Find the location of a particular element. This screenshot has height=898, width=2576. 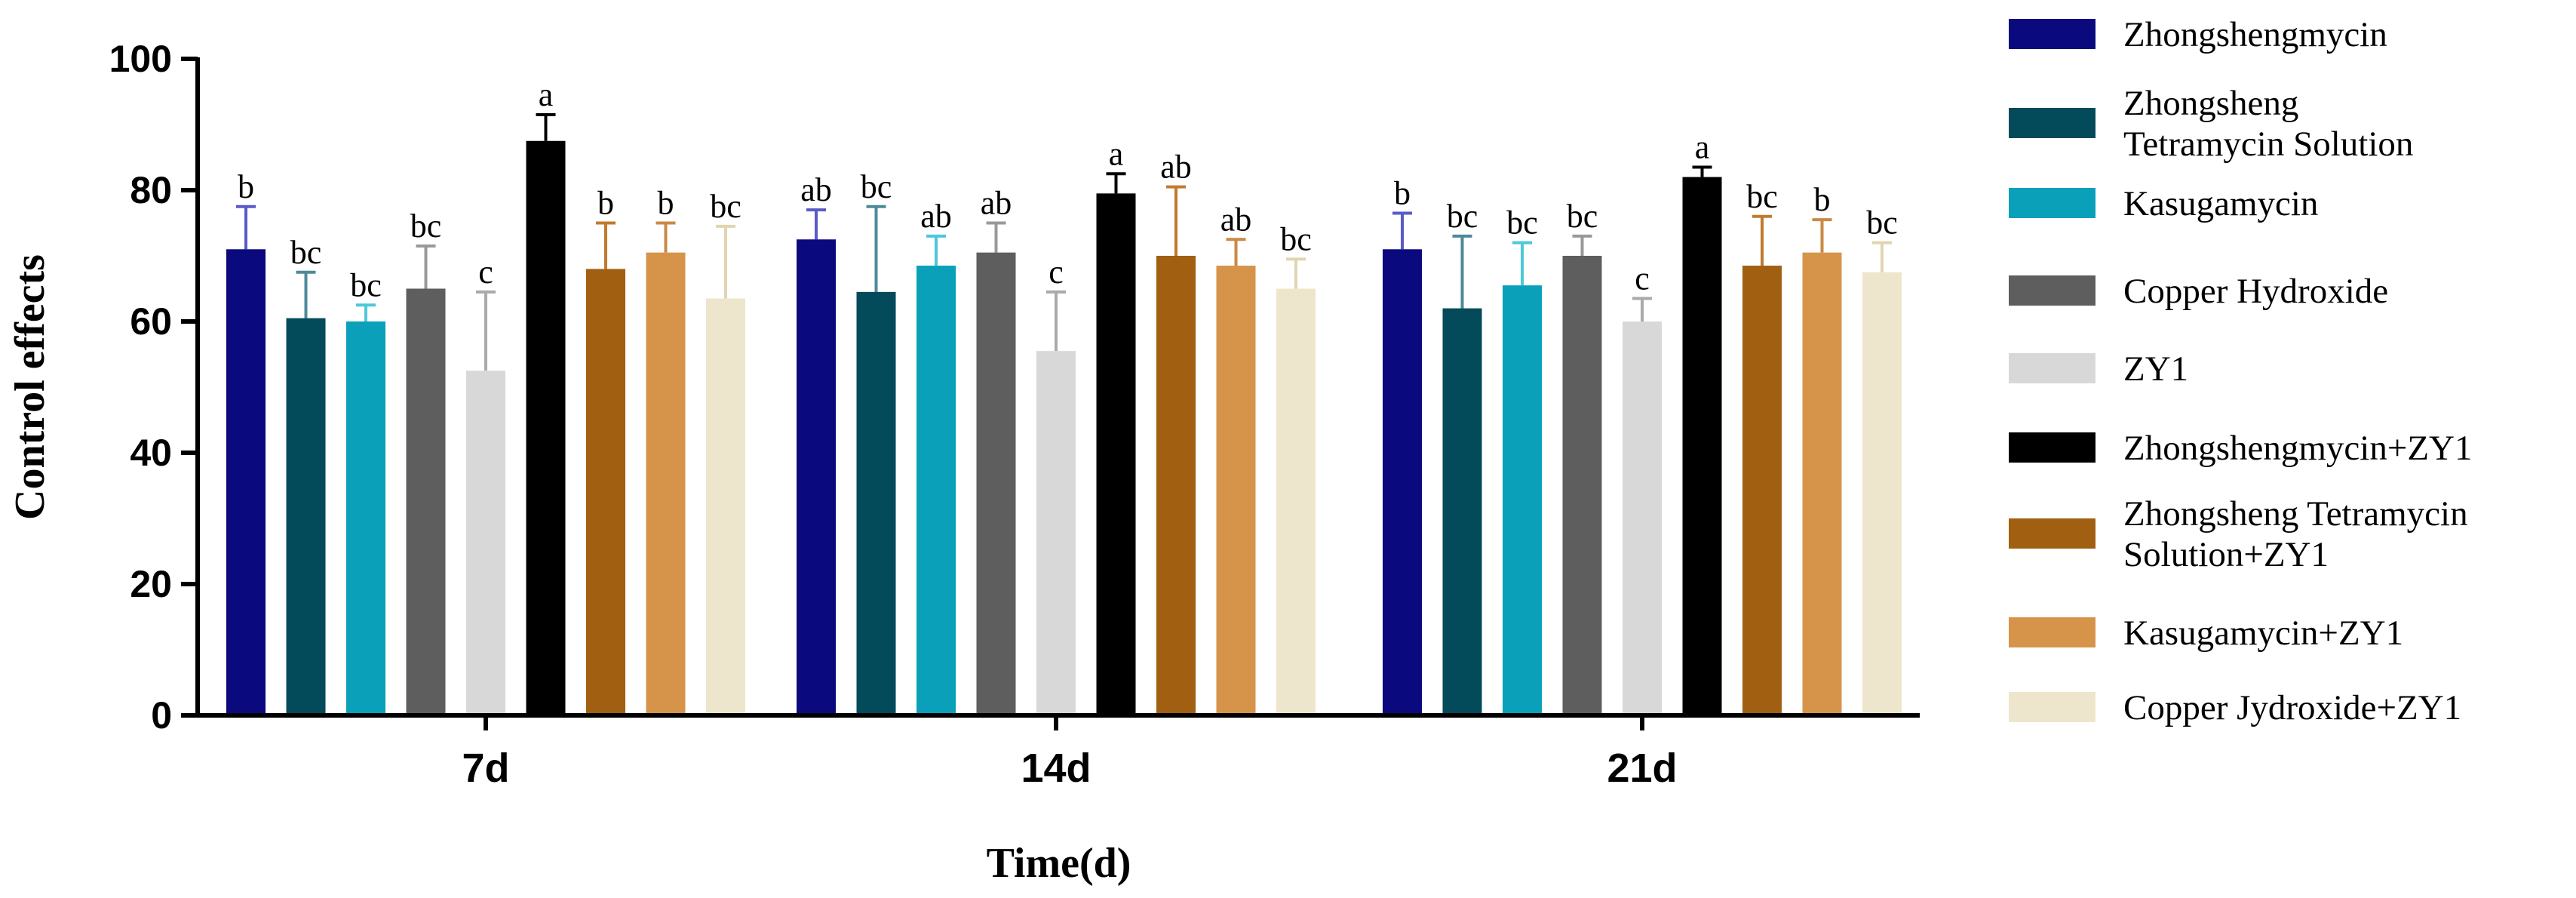

bar-5-21d is located at coordinates (1642, 518).